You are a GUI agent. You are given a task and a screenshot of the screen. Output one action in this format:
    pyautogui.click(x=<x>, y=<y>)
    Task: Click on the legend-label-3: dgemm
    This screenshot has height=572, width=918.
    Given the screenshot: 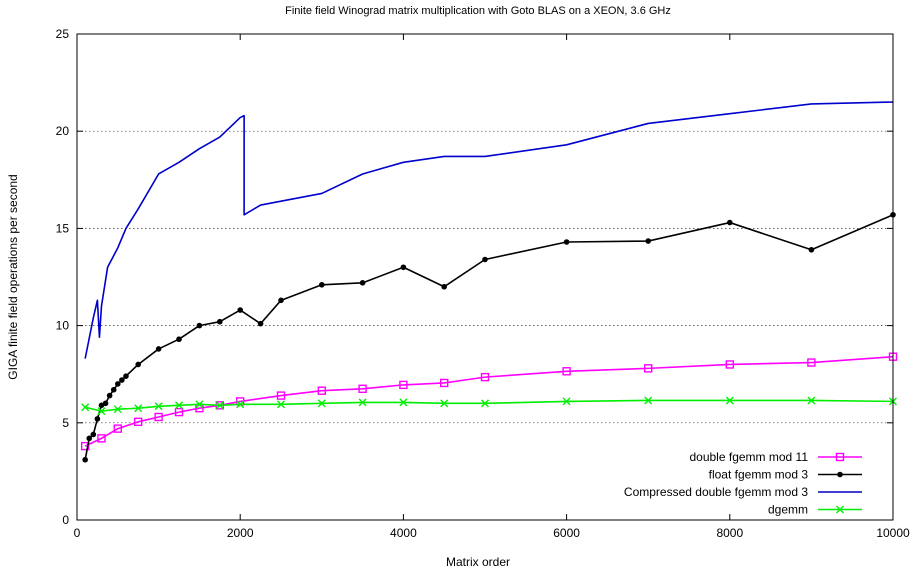 What is the action you would take?
    pyautogui.click(x=788, y=510)
    